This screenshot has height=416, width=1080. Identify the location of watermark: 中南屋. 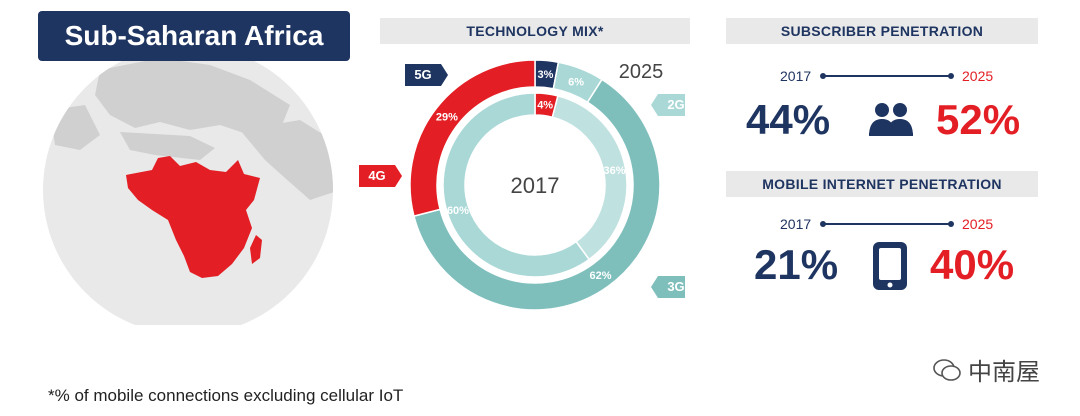
(986, 369).